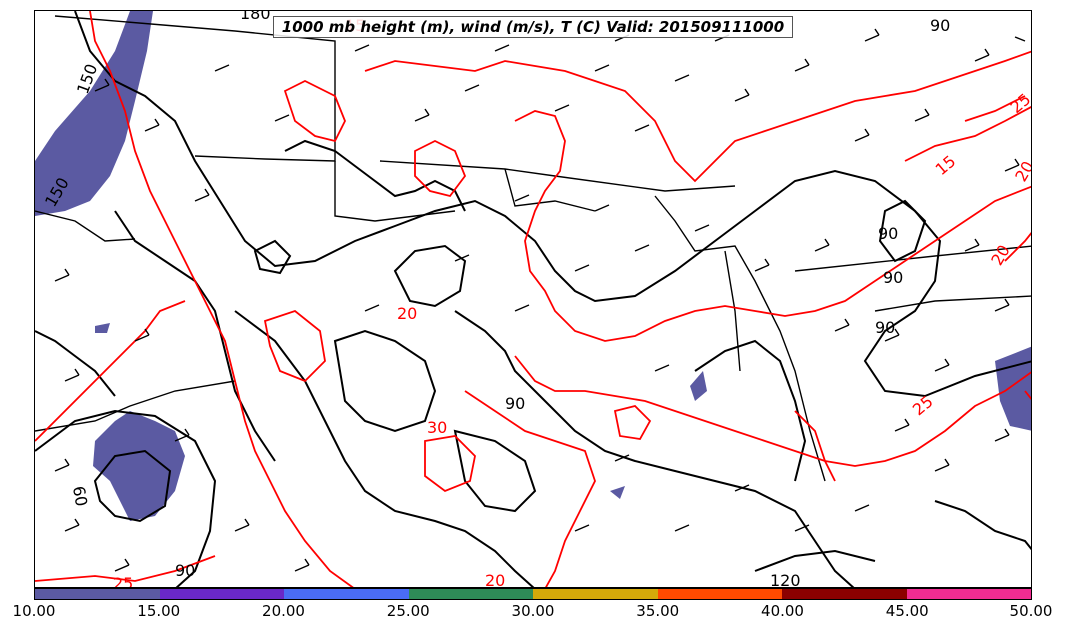 The height and width of the screenshot is (633, 1065). Describe the element at coordinates (782, 611) in the screenshot. I see `colorbar-tick-label: 40.00` at that location.